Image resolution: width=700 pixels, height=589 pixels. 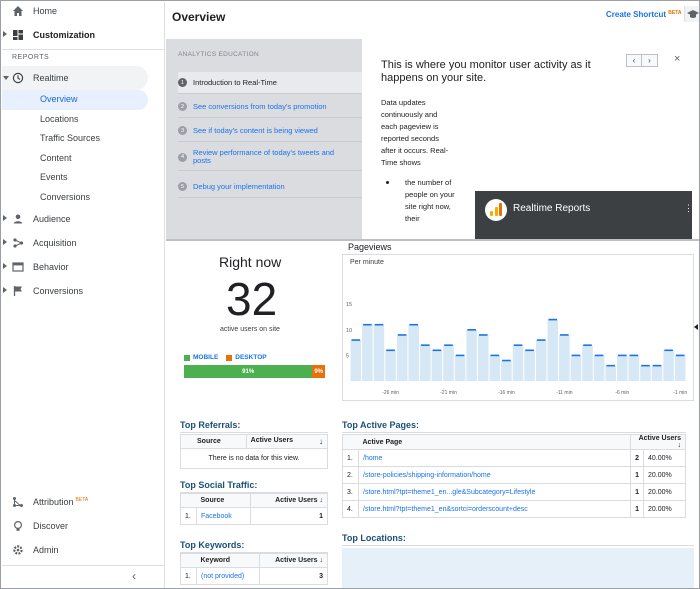 What do you see at coordinates (347, 356) in the screenshot?
I see `y-tick-label: 5` at bounding box center [347, 356].